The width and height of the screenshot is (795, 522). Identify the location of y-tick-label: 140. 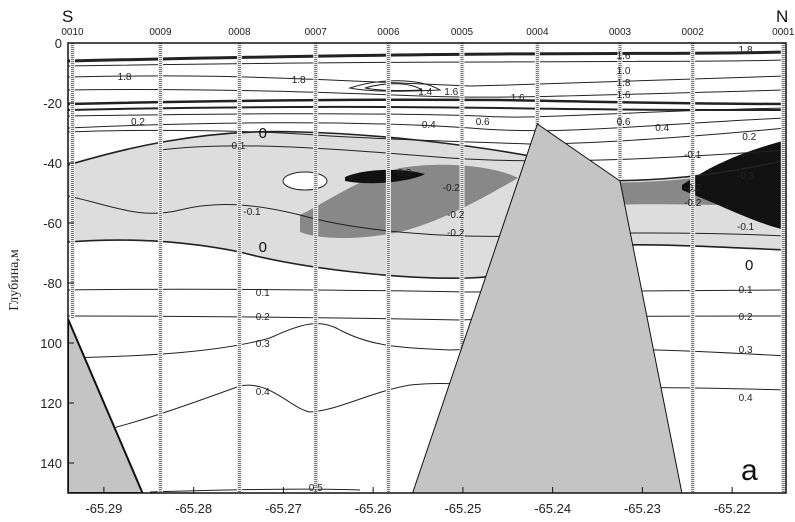
(51, 463).